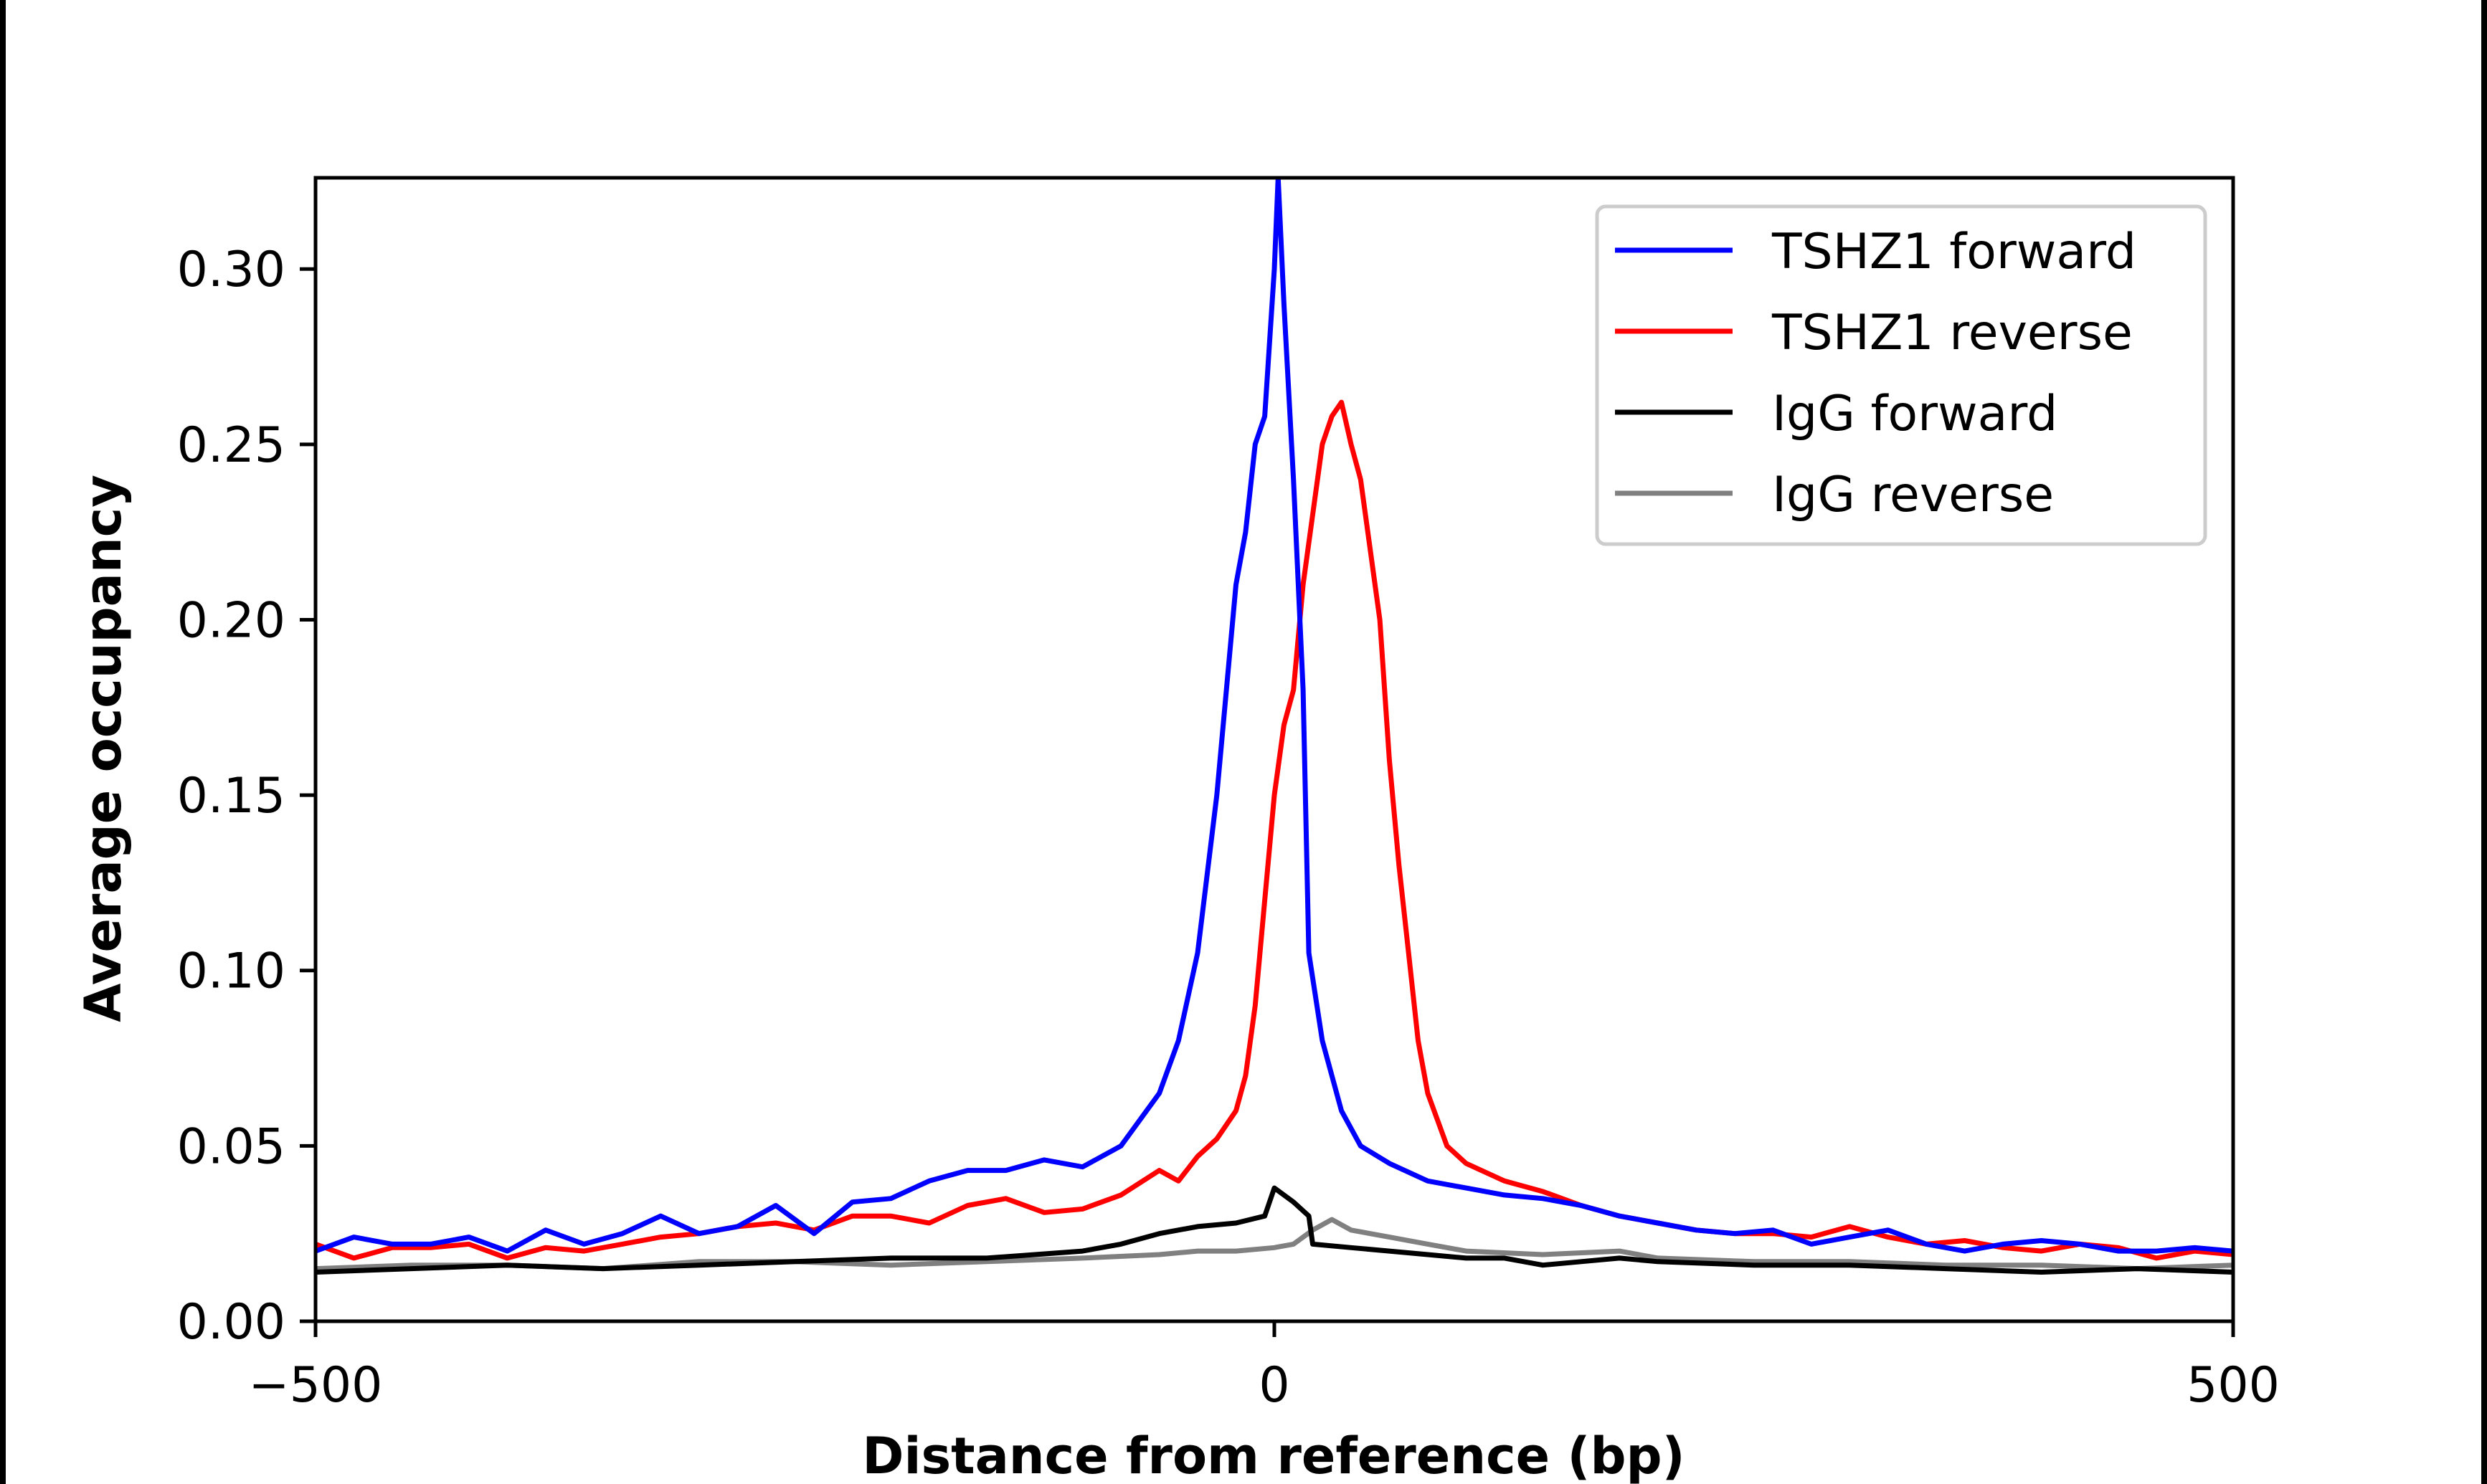 The width and height of the screenshot is (2487, 1484). Describe the element at coordinates (2234, 1386) in the screenshot. I see `x-tick-label: 500` at that location.